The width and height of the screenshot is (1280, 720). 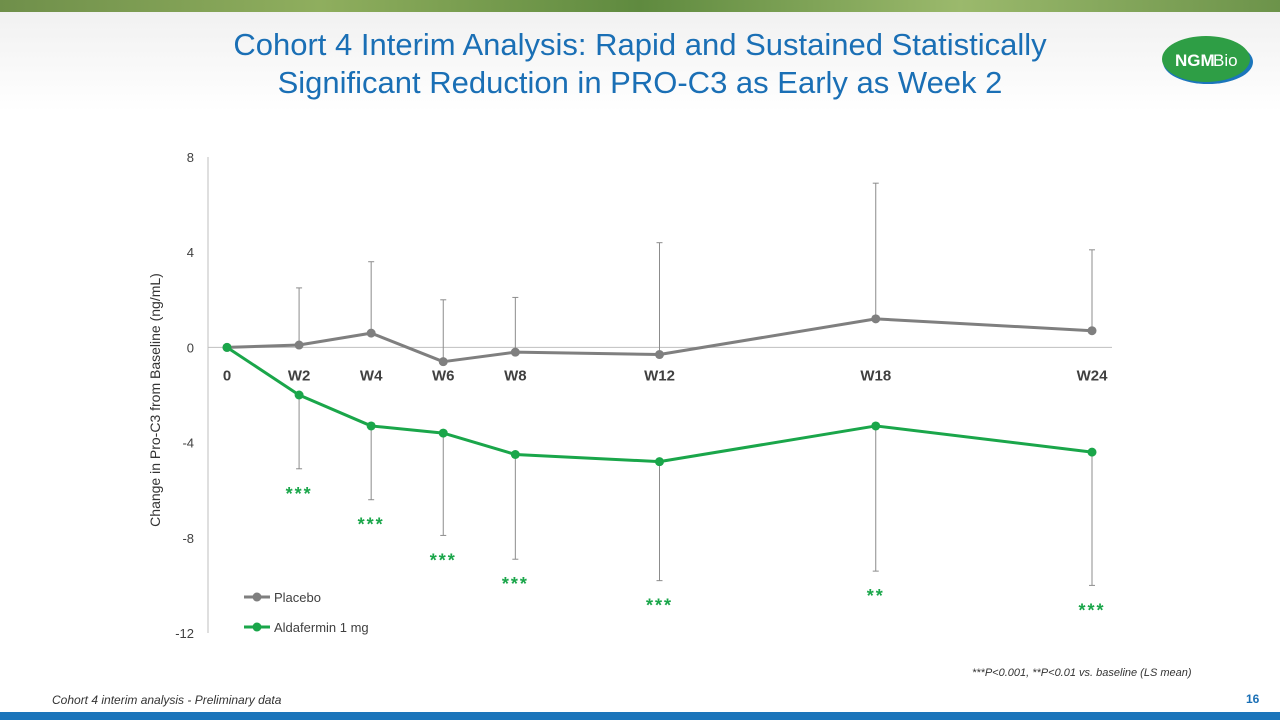 I want to click on data-points, so click(x=659, y=390).